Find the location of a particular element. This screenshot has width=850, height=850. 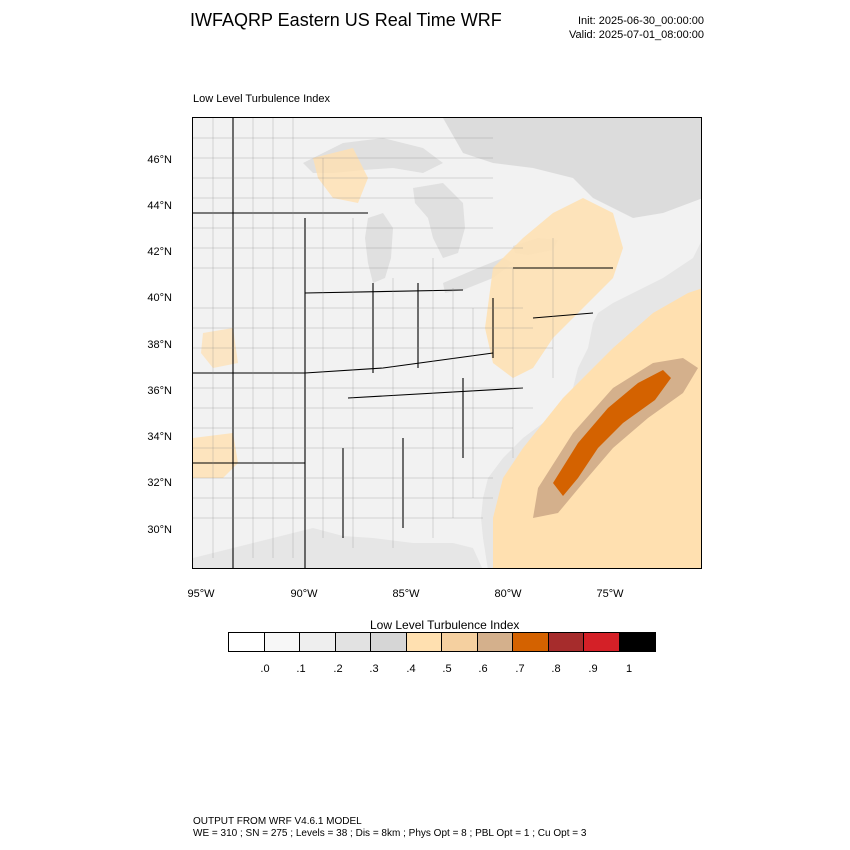

lat-label: 40°N is located at coordinates (159, 298).